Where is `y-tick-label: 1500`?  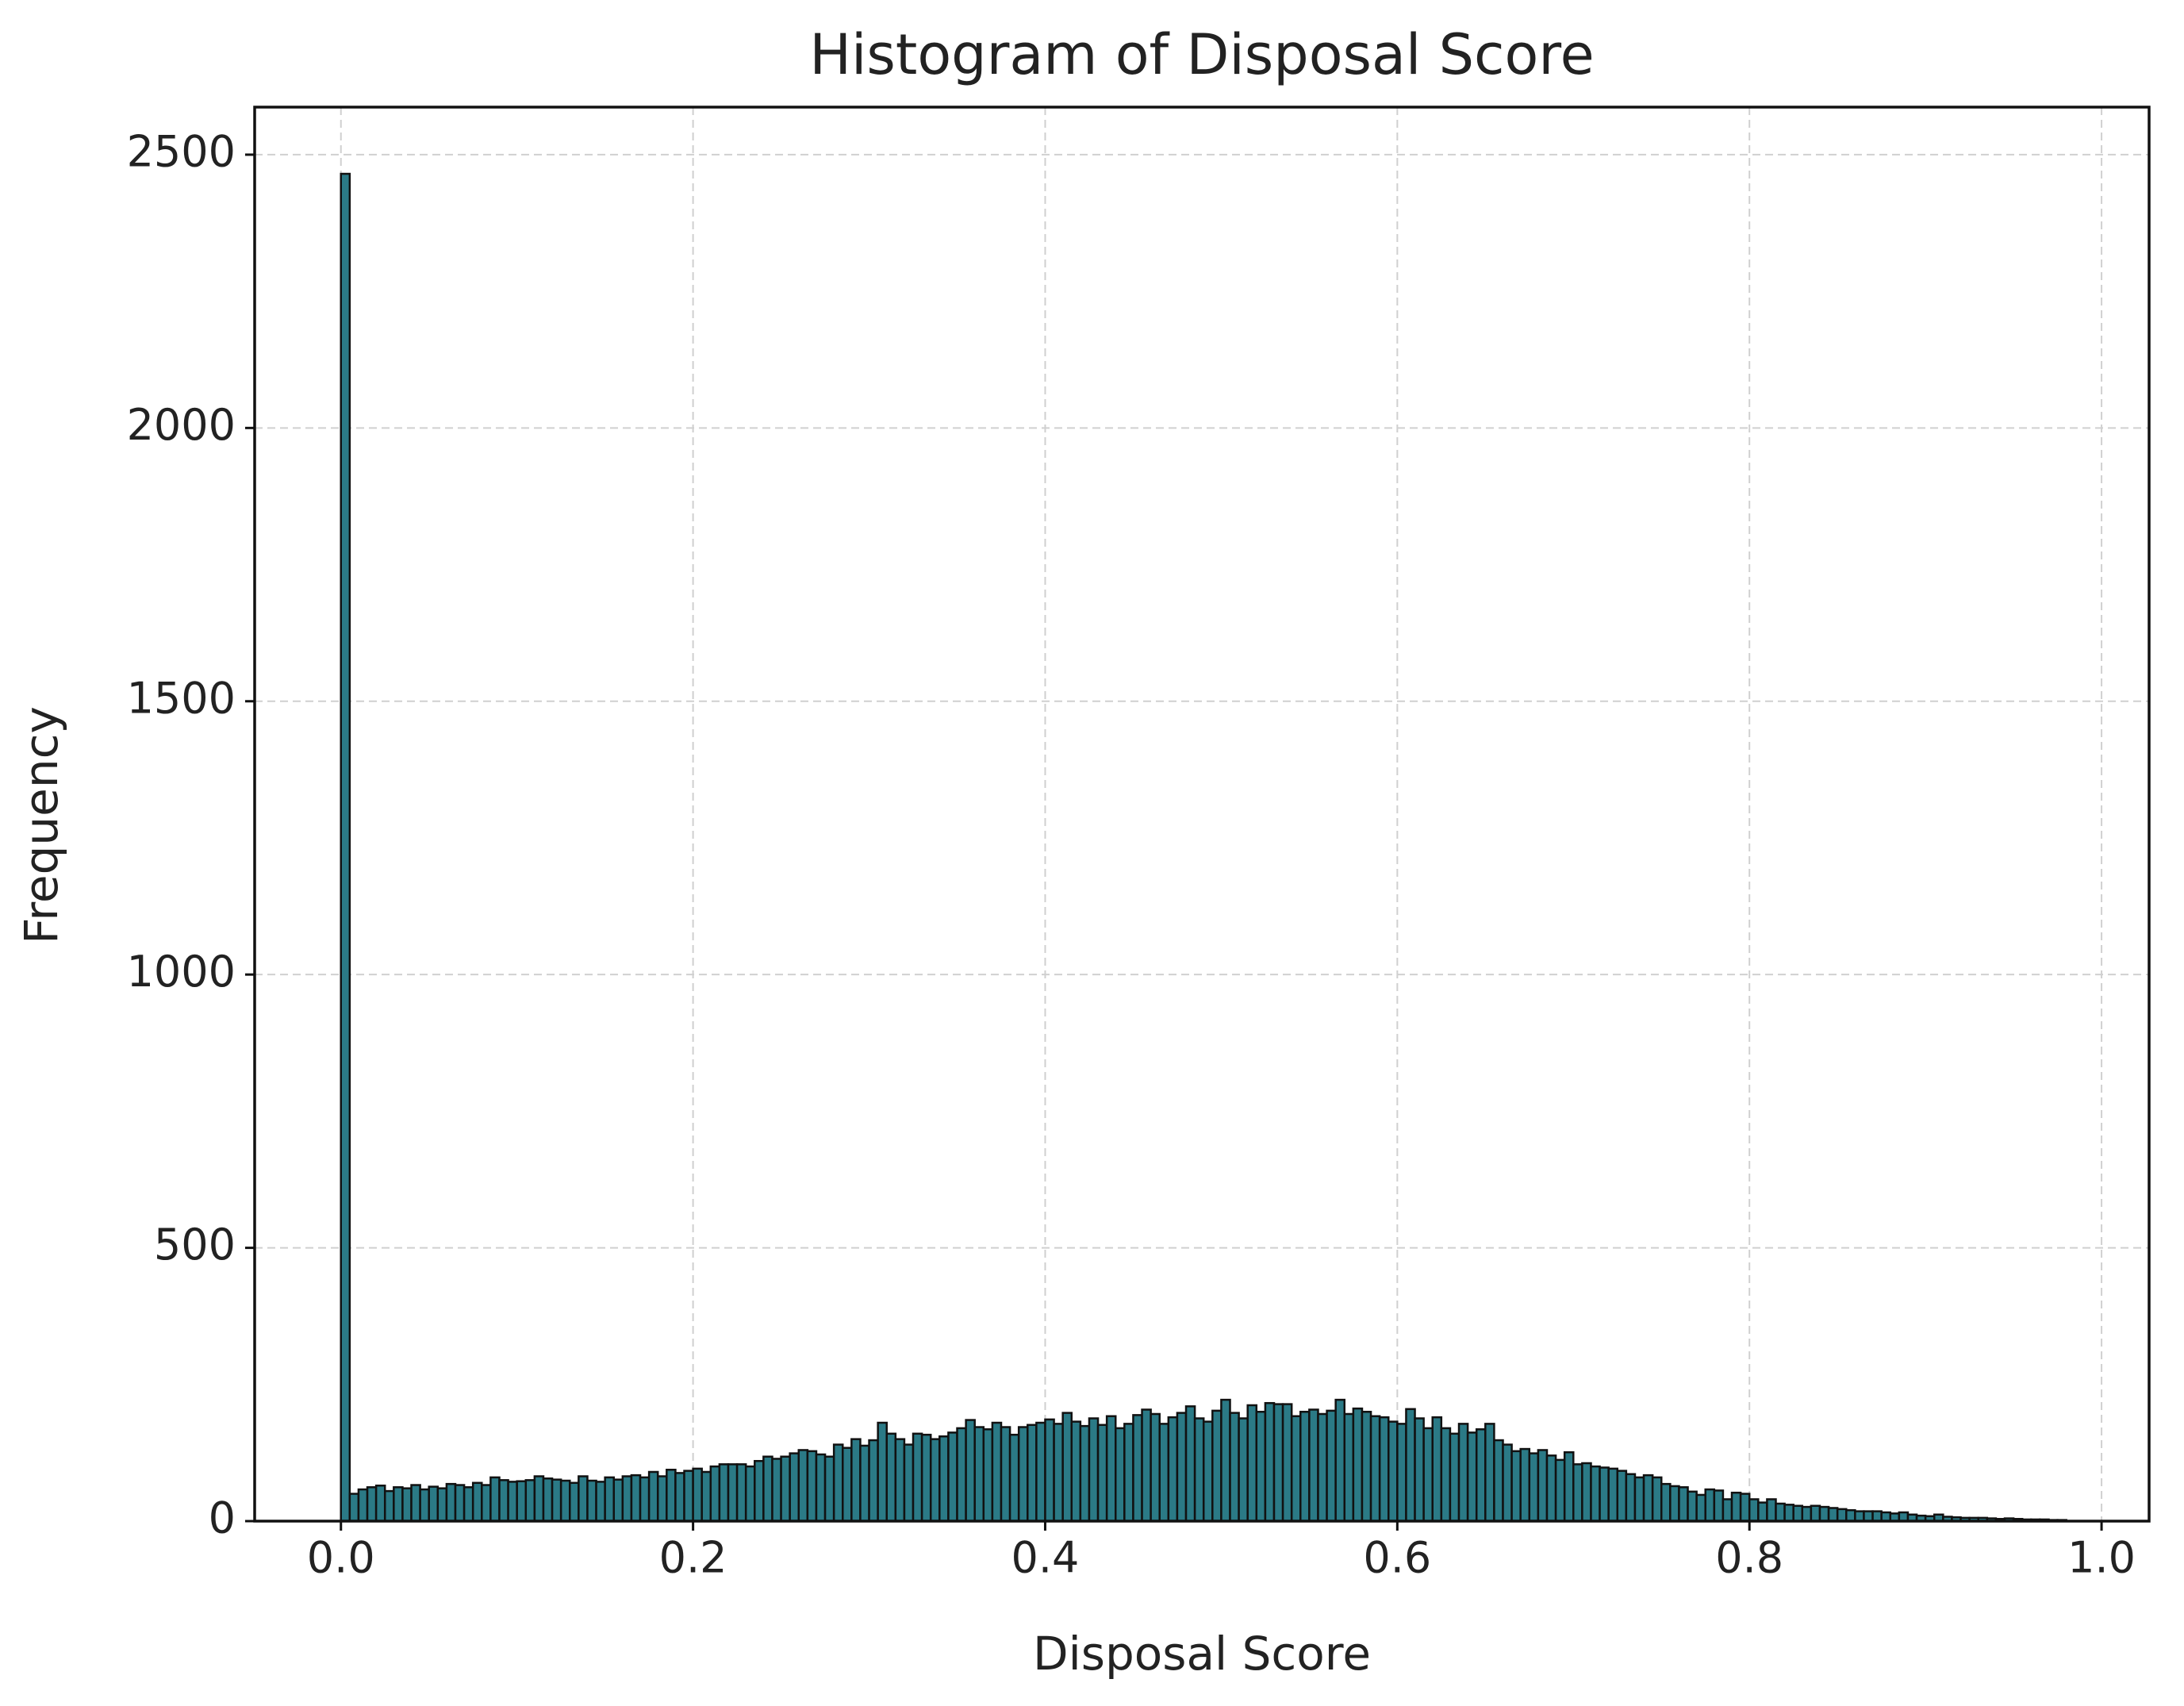
y-tick-label: 1500 is located at coordinates (181, 698).